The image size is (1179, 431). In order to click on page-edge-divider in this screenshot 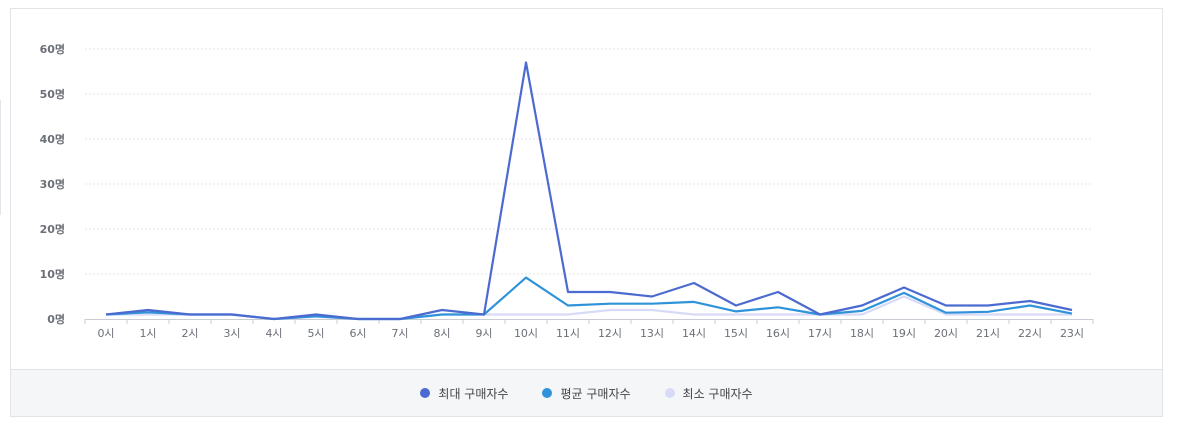, I will do `click(0, 157)`.